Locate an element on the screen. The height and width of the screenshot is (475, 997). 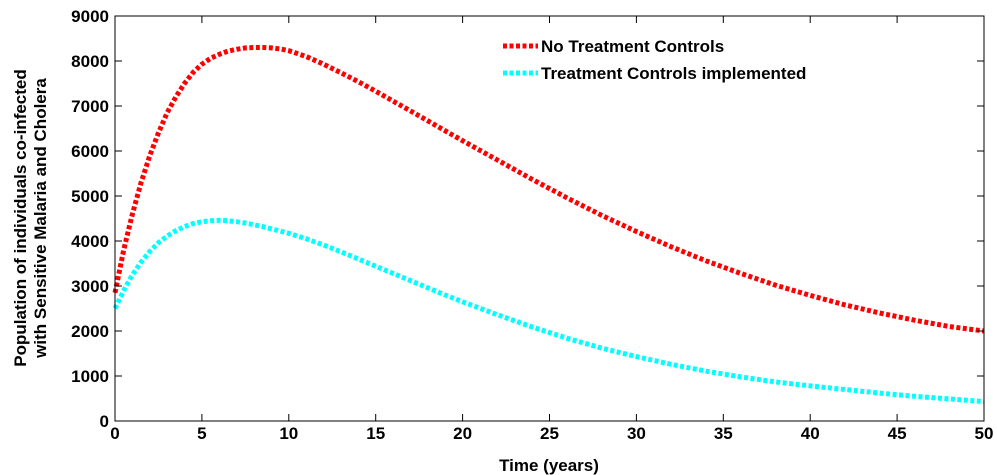
x-tick-label: 15 is located at coordinates (375, 433).